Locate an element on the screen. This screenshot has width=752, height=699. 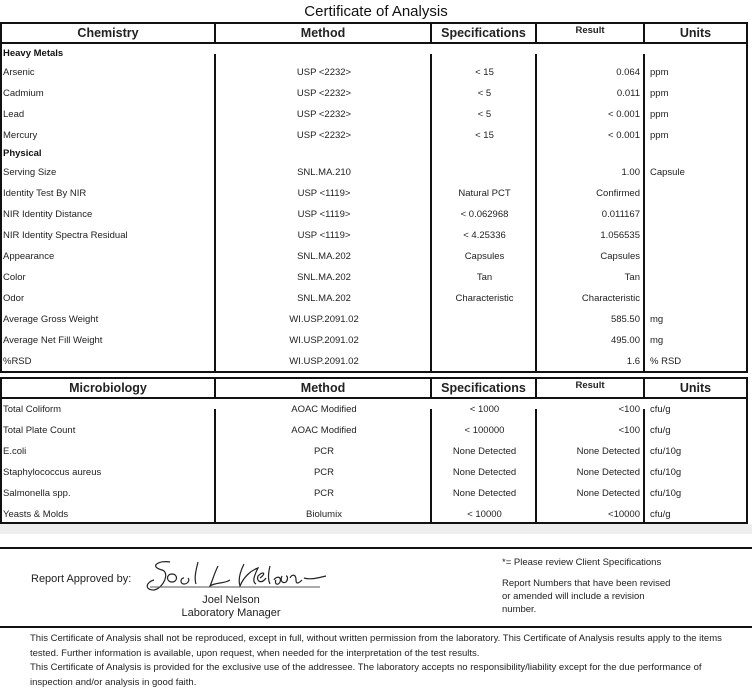
table-header: Chemistry Method Specifications Result Units is located at coordinates (374, 34).